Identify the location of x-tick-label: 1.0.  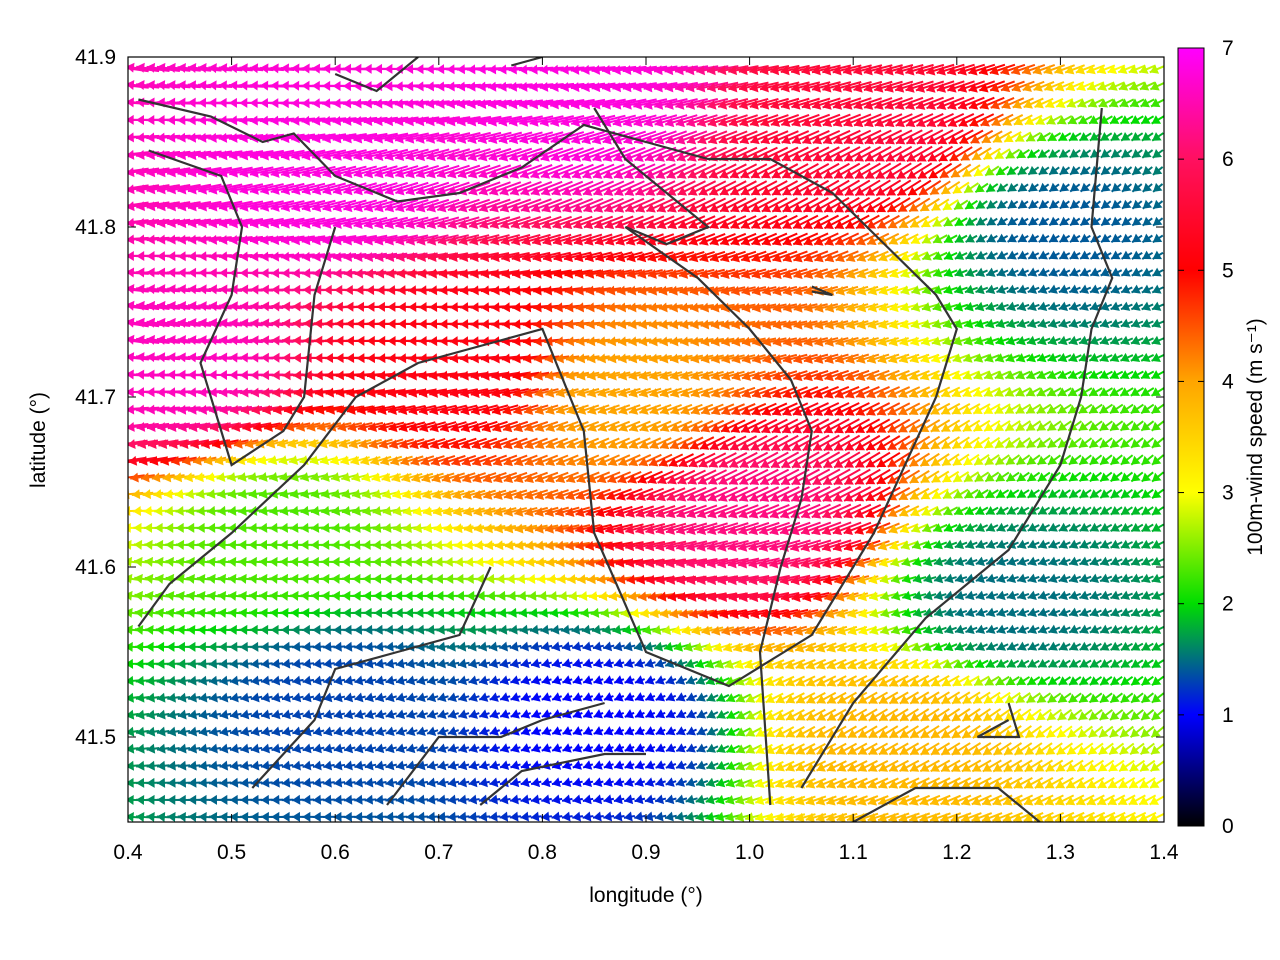
(749, 852).